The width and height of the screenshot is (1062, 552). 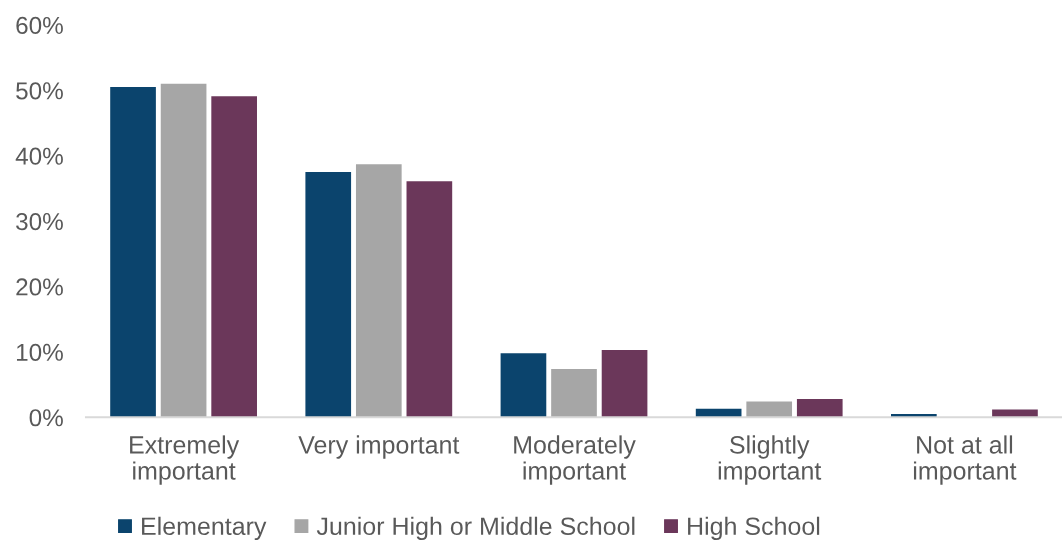 I want to click on y-tick-label: 60%, so click(x=39, y=25).